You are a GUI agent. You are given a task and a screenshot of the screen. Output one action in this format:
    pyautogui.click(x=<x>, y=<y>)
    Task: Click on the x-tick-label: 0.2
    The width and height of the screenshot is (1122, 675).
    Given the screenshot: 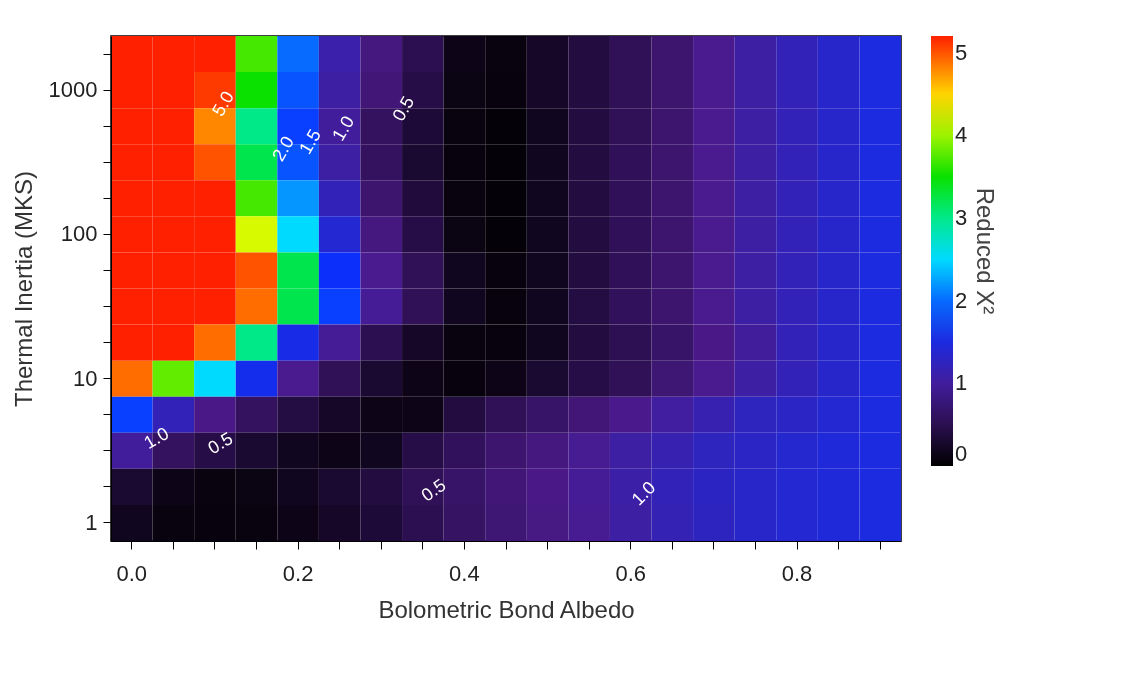 What is the action you would take?
    pyautogui.click(x=298, y=573)
    